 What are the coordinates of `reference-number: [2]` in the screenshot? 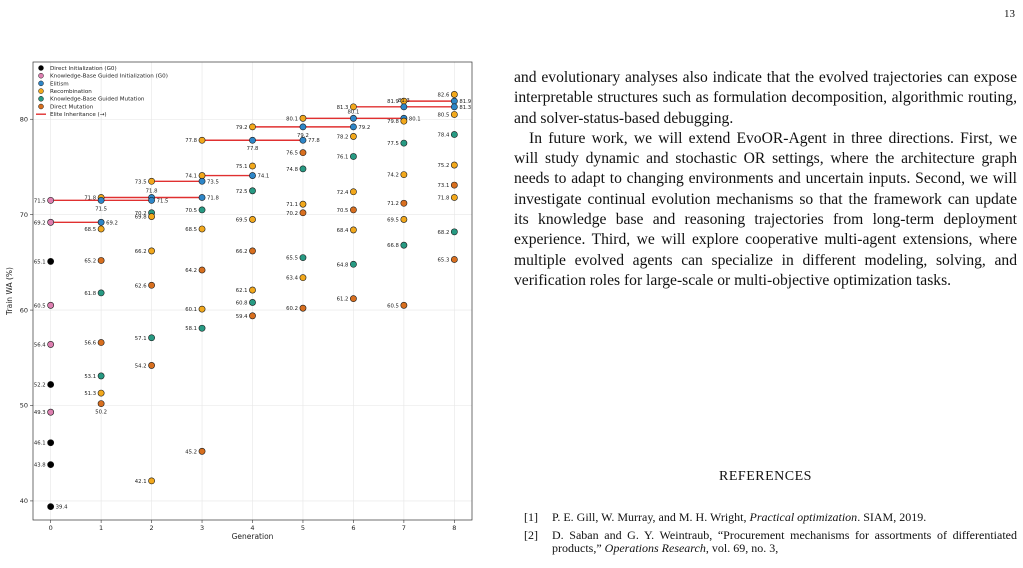 It's located at (531, 534).